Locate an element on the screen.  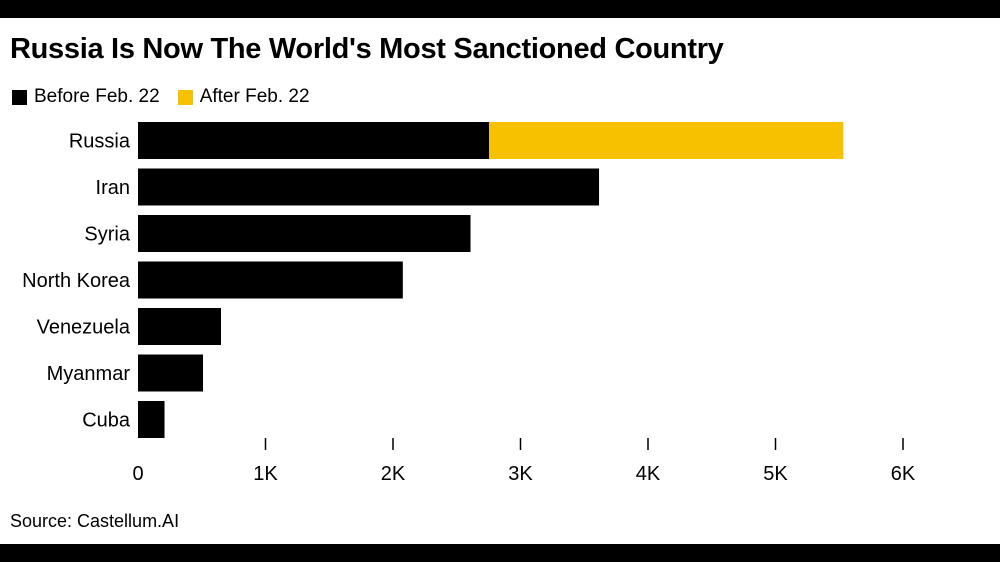
bar-iran-before is located at coordinates (369, 187).